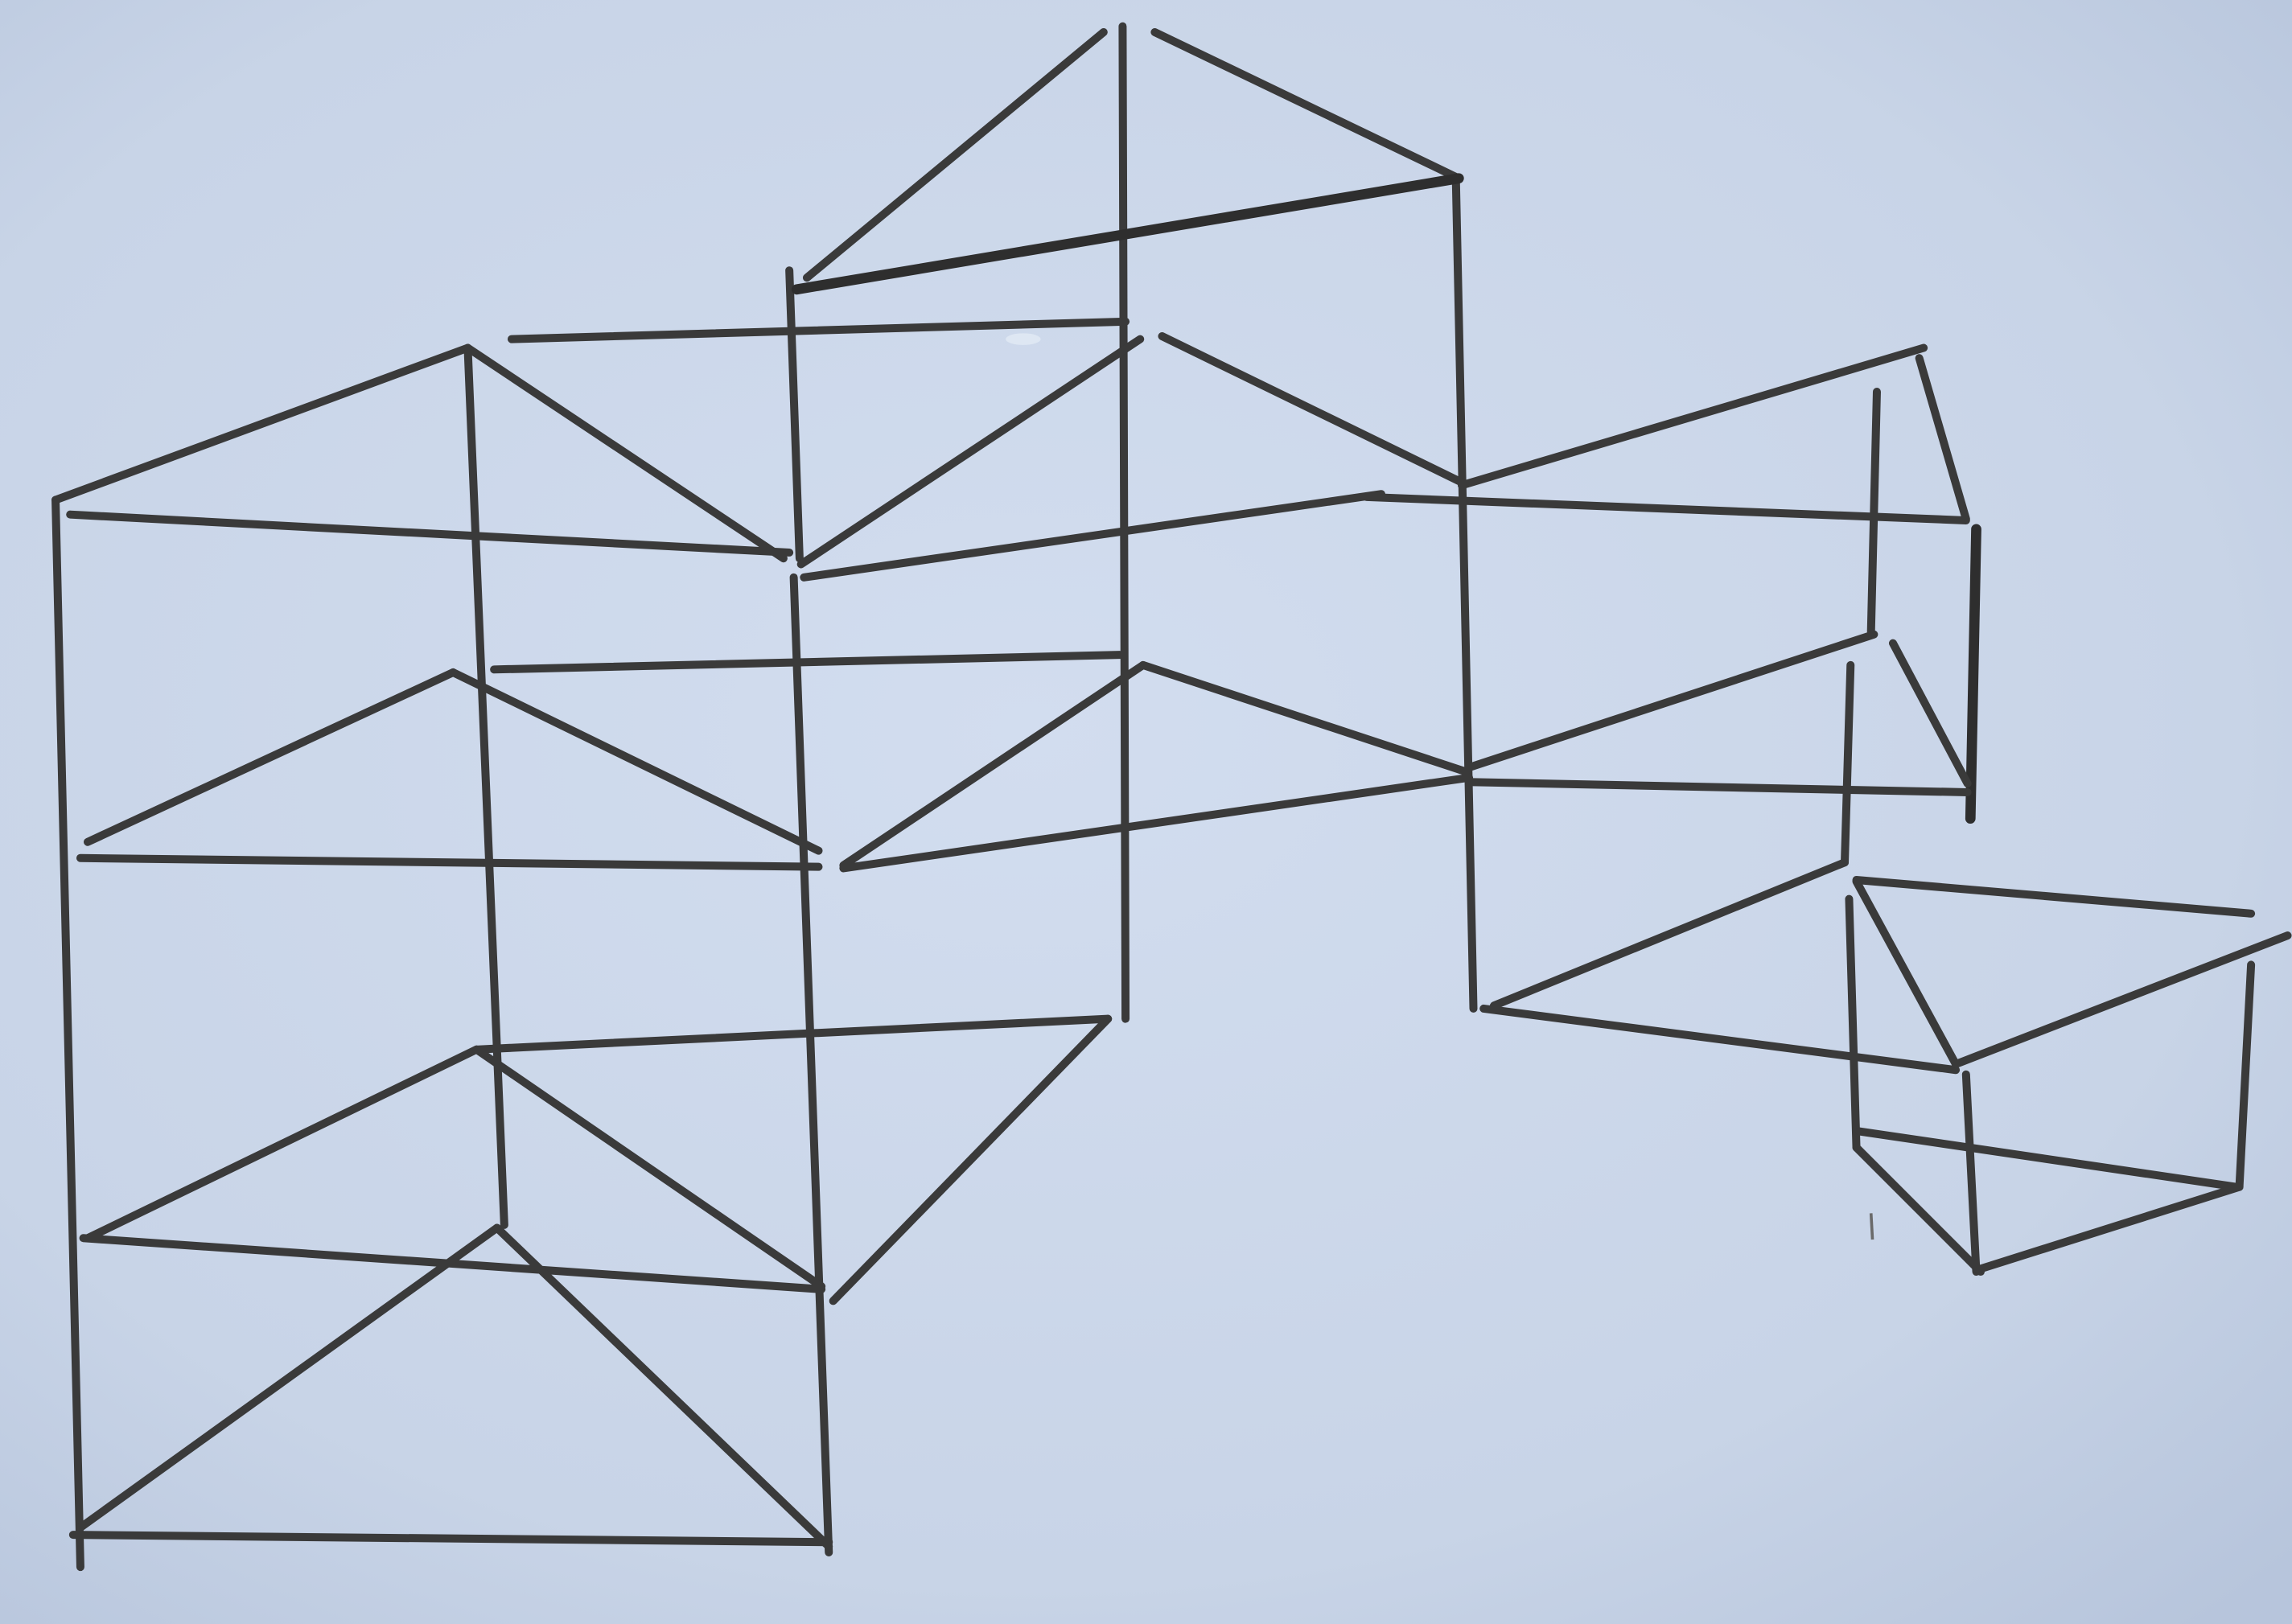 The width and height of the screenshot is (2292, 1624). Describe the element at coordinates (662, 1387) in the screenshot. I see `left-tower-base-right-diagonal` at that location.